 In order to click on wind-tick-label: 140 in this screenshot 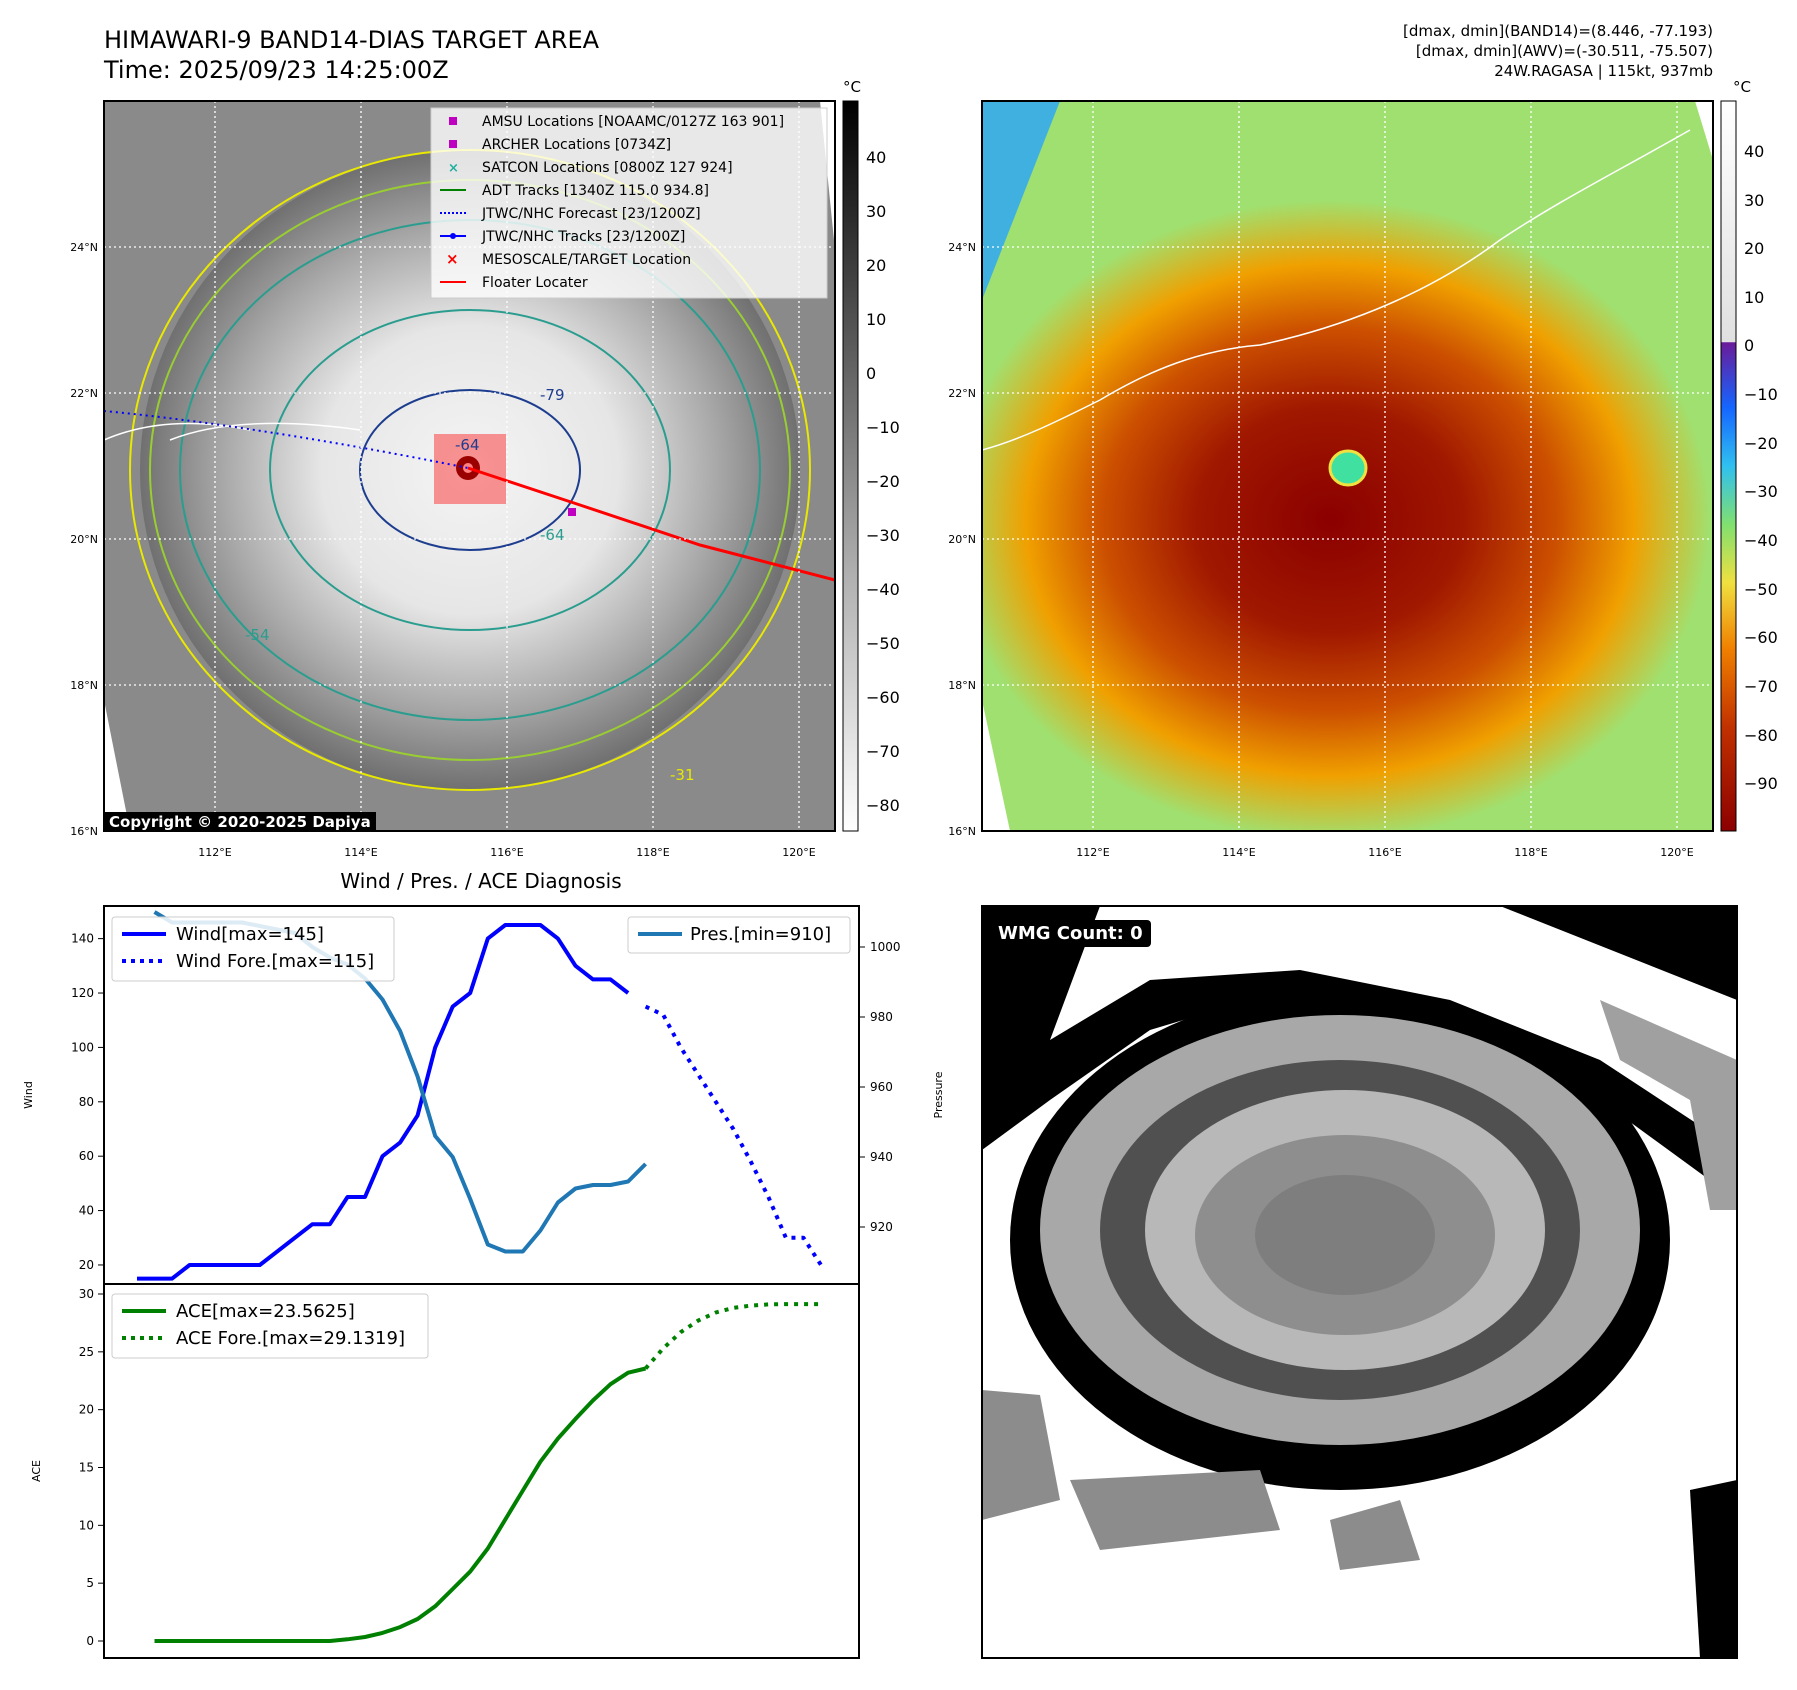, I will do `click(82, 939)`.